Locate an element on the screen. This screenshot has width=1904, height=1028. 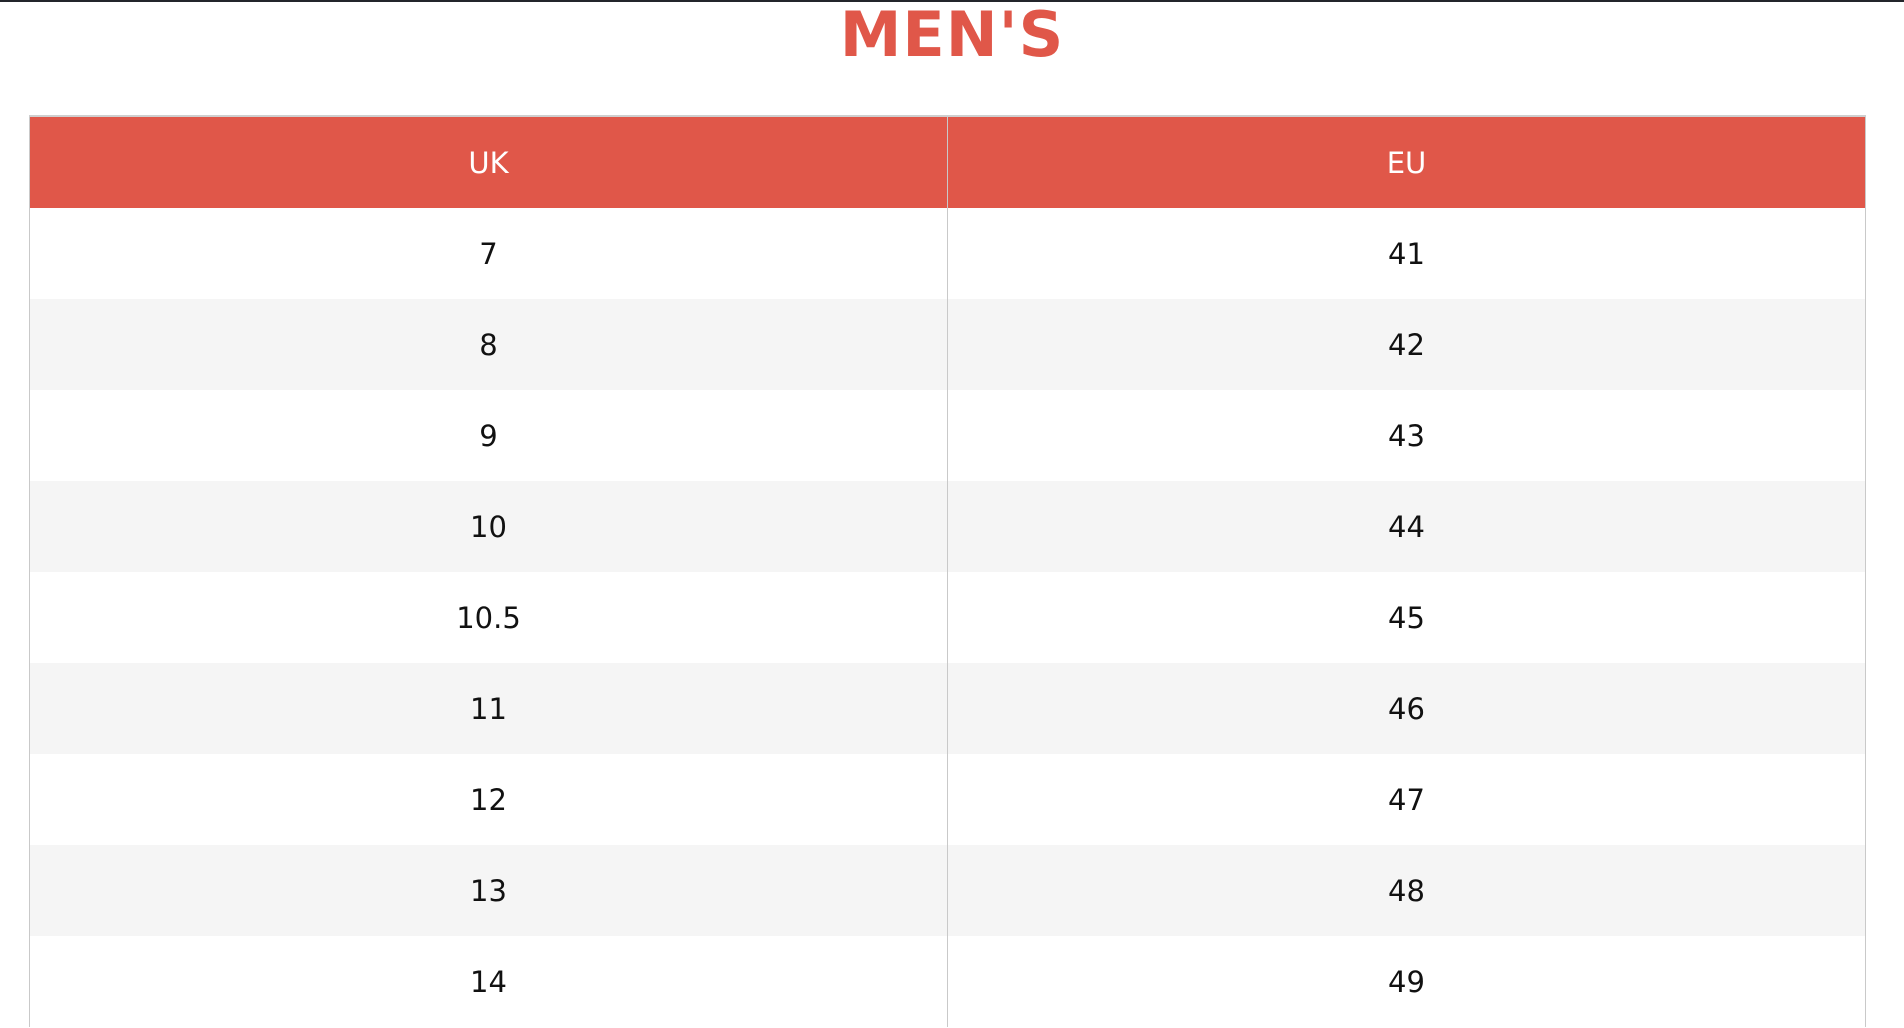
cell-eu-size: 42 is located at coordinates (1406, 344).